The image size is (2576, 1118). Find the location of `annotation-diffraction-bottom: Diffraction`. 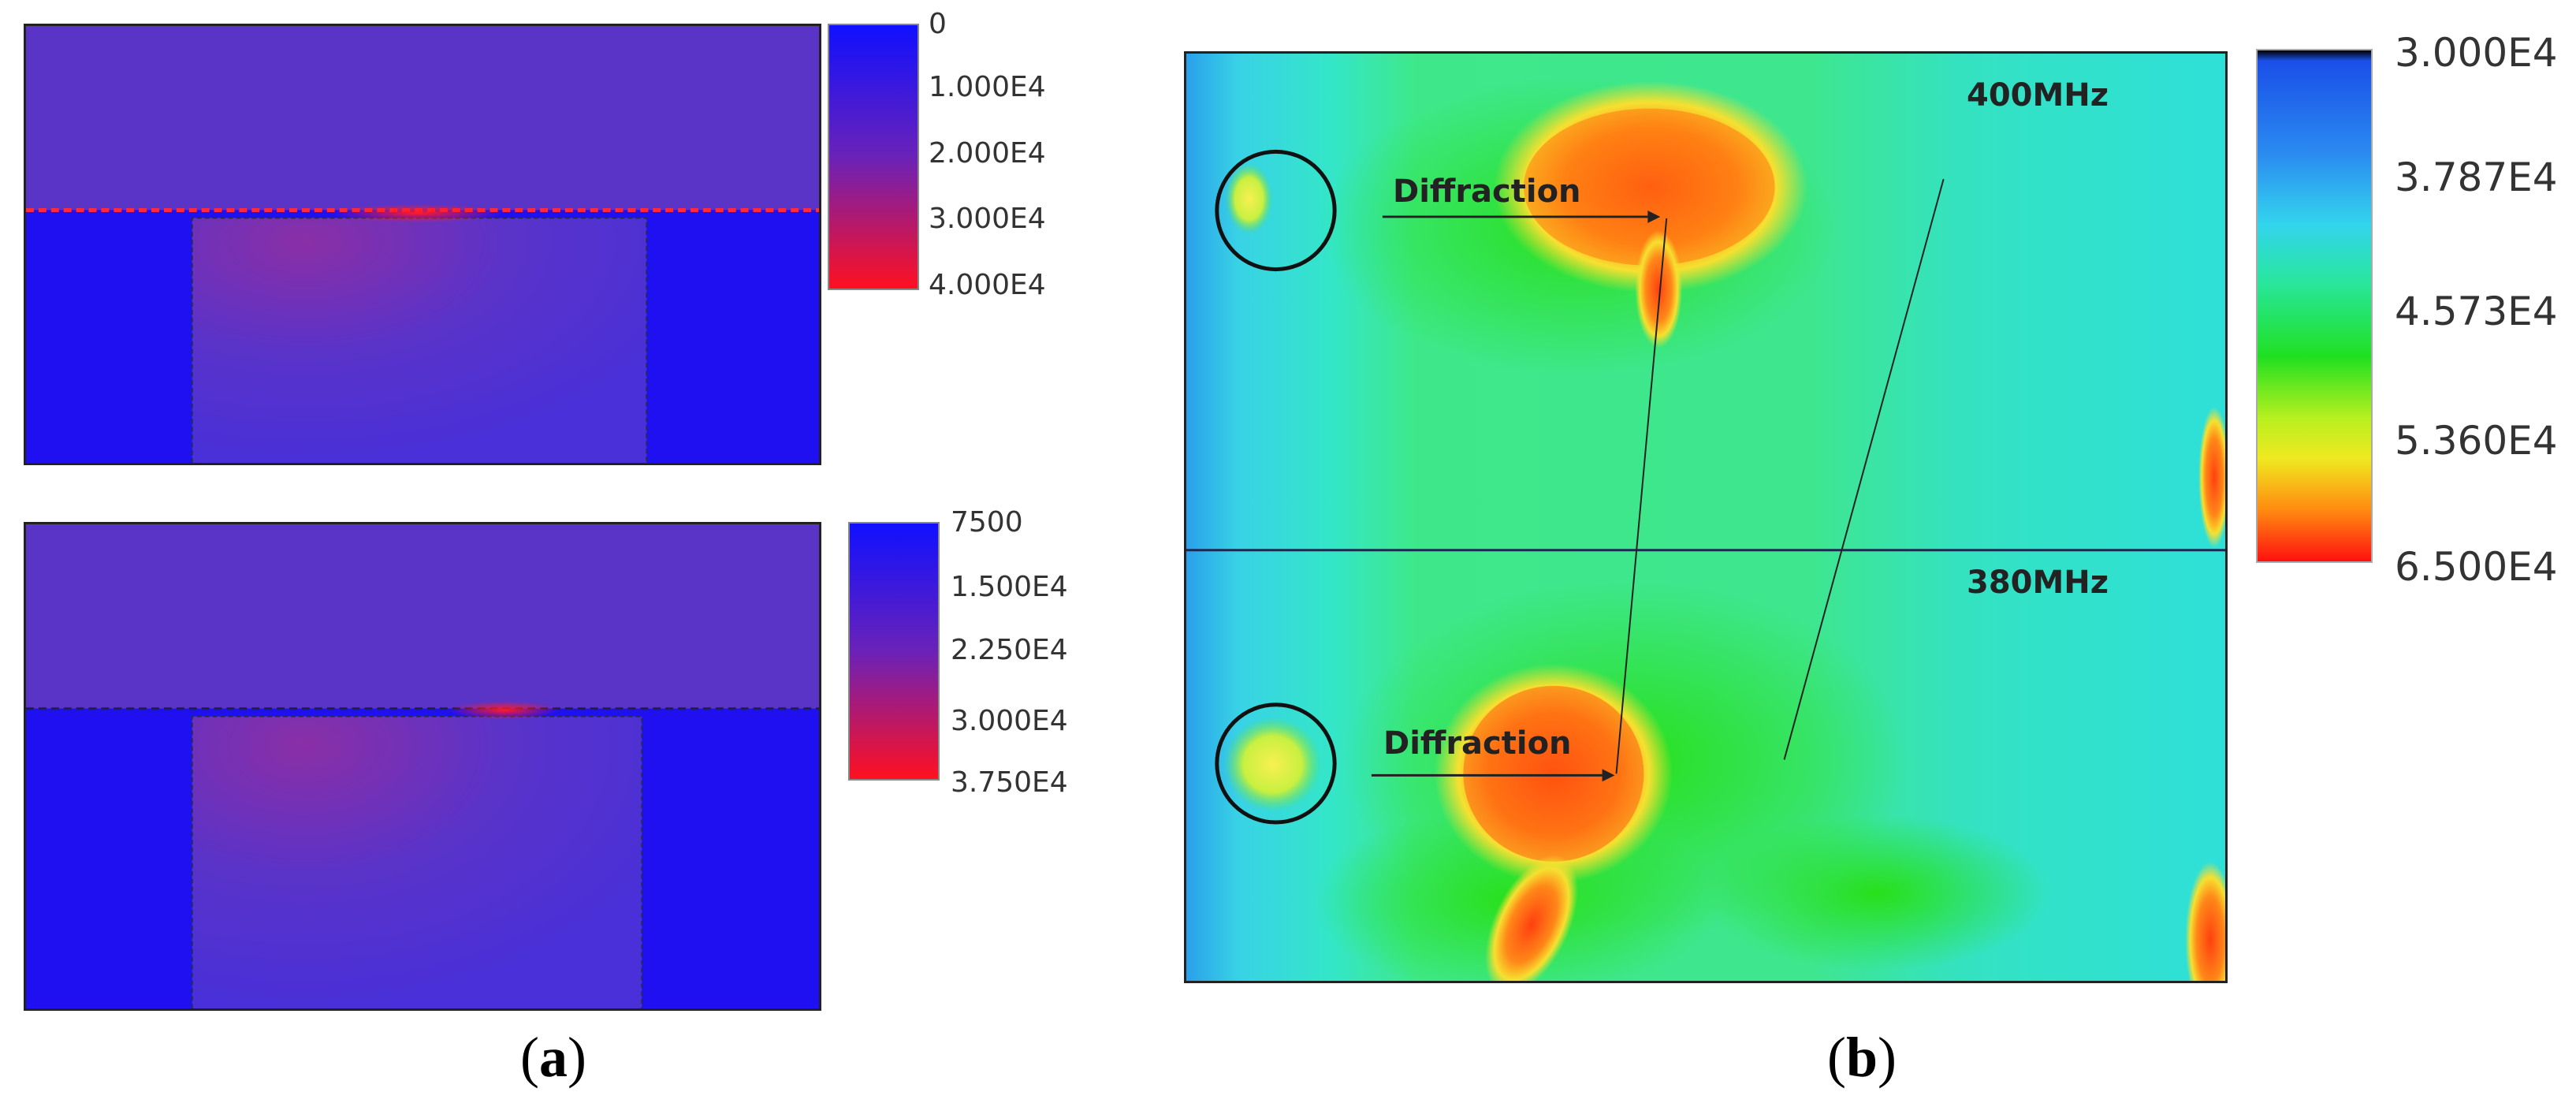

annotation-diffraction-bottom: Diffraction is located at coordinates (1477, 743).